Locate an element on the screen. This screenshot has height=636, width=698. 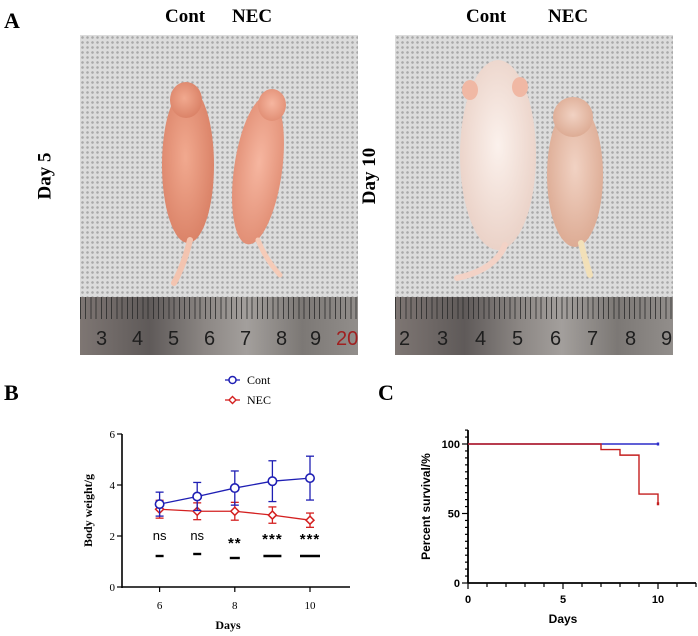
x-tick-label: 5 is located at coordinates (563, 600).